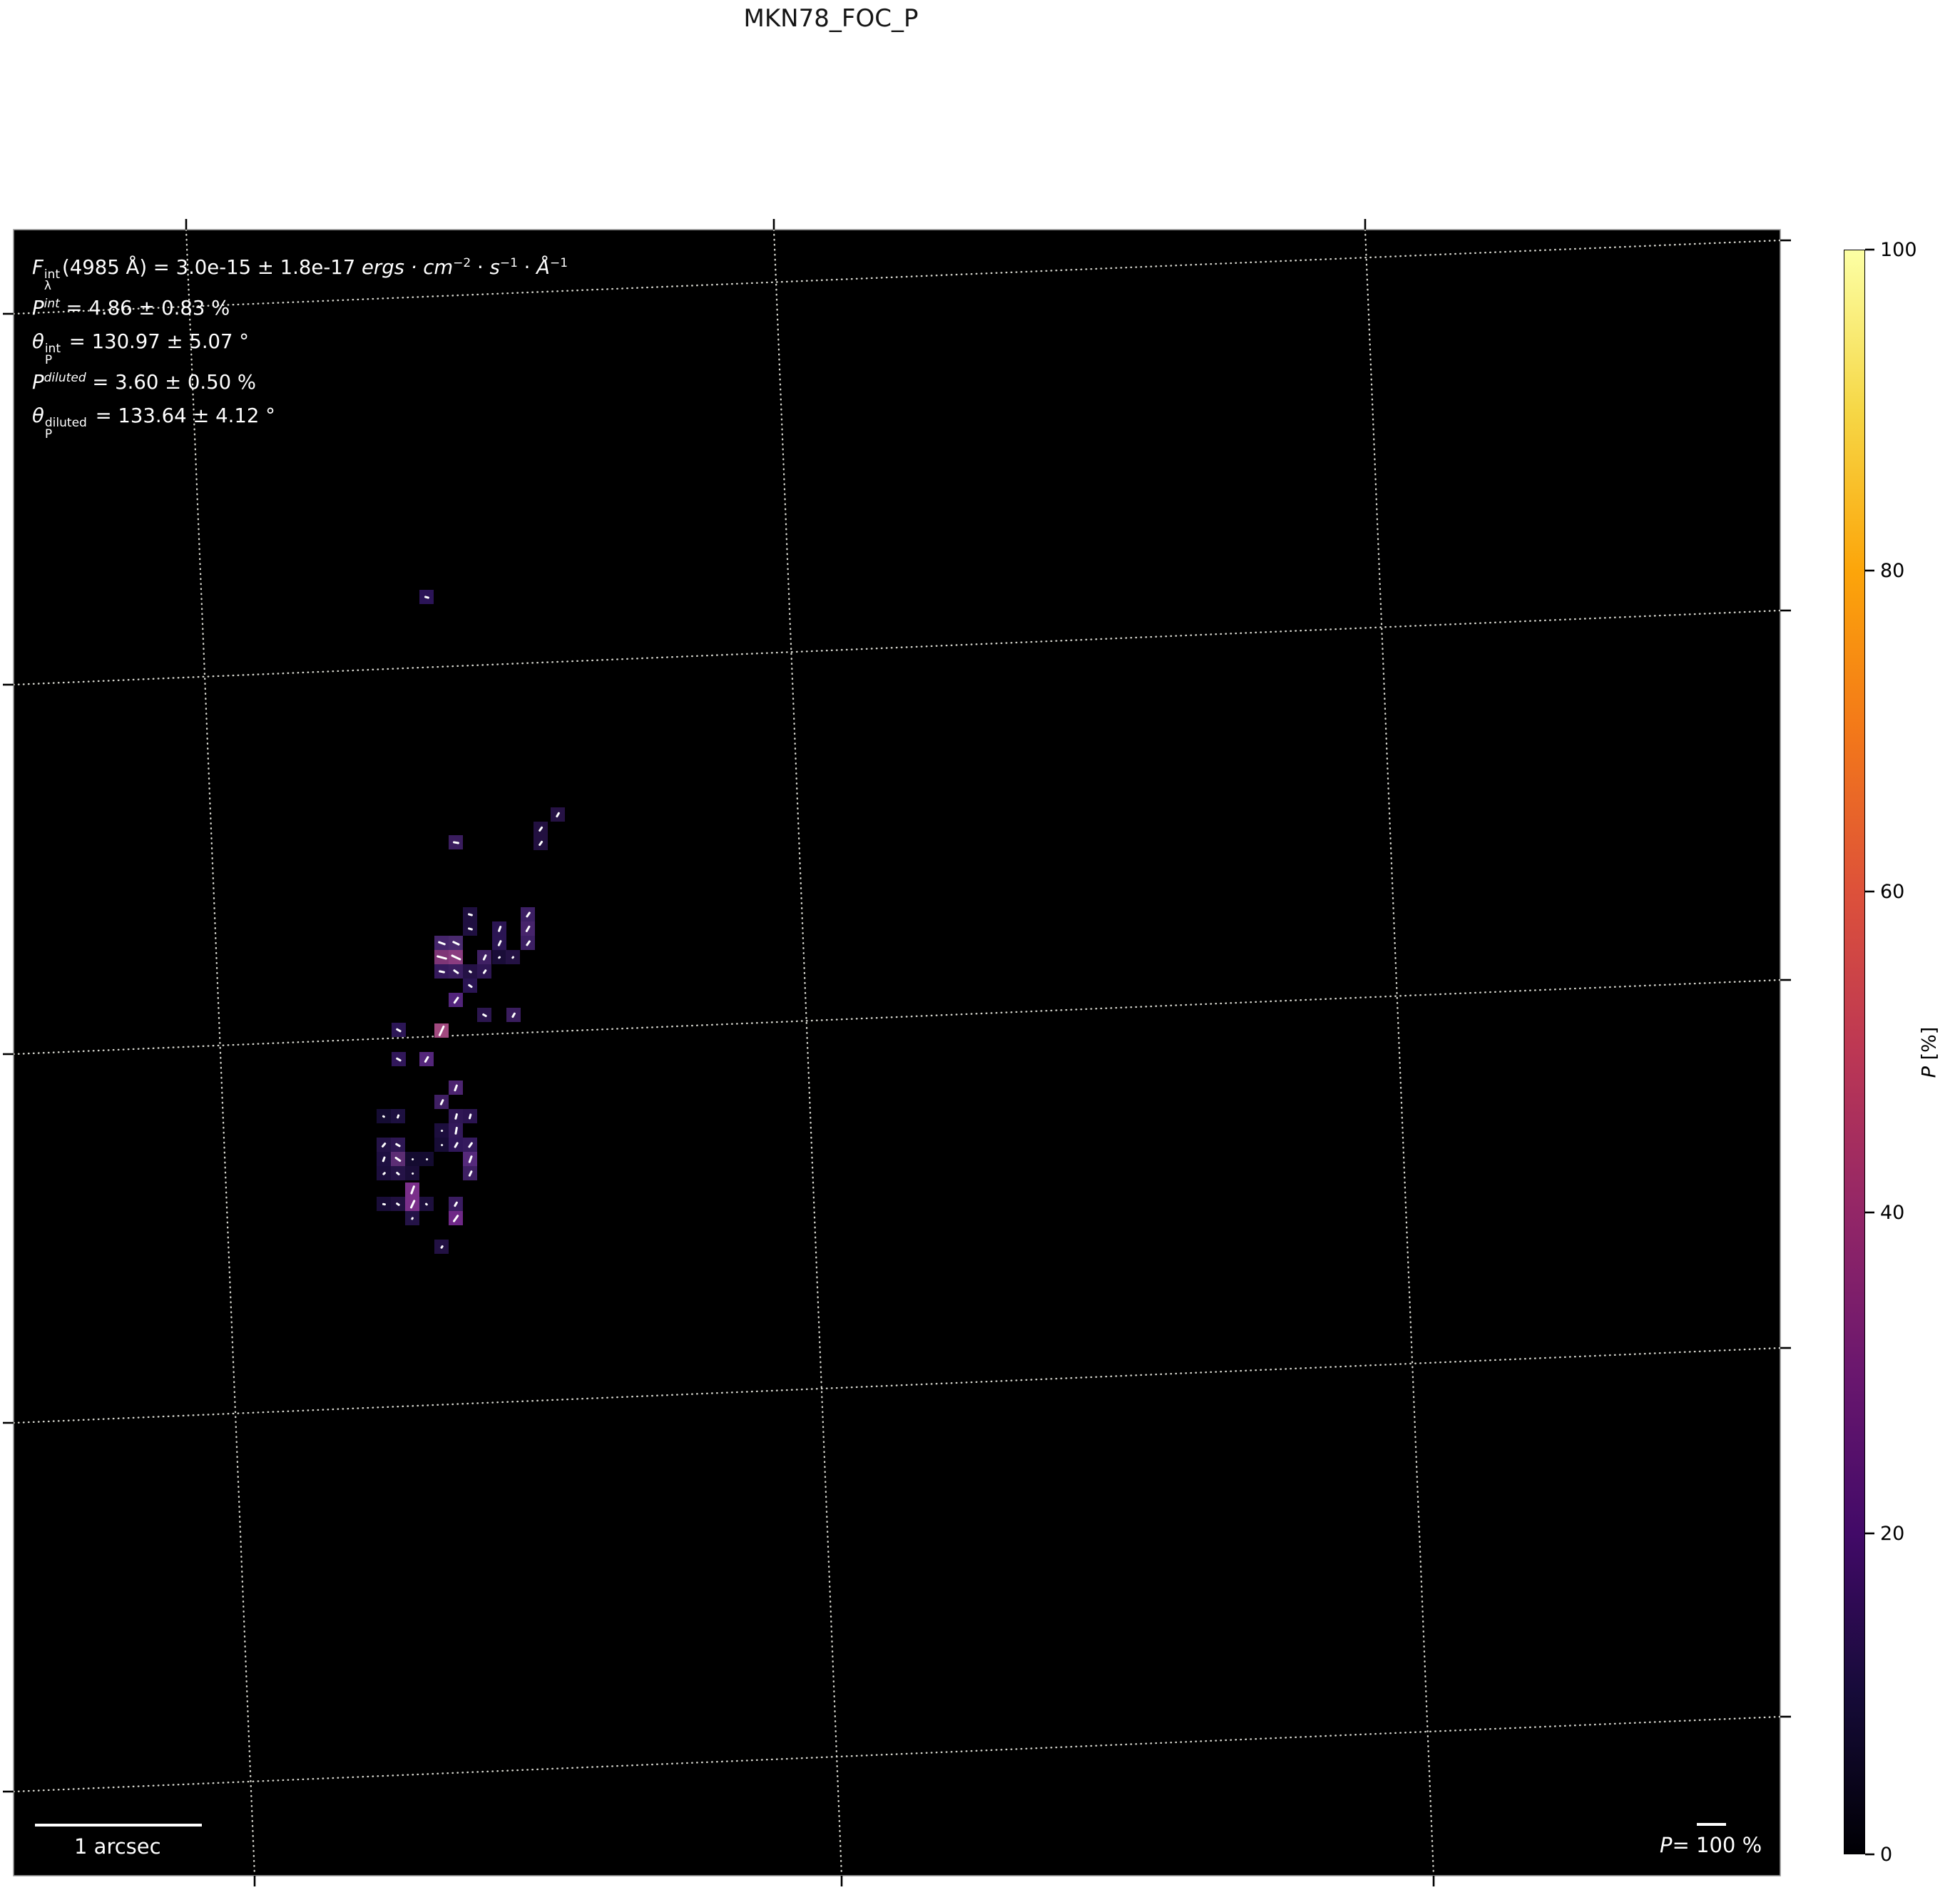 Image resolution: width=1960 pixels, height=1890 pixels. I want to click on scalebar-label: 1 arcsec, so click(118, 1846).